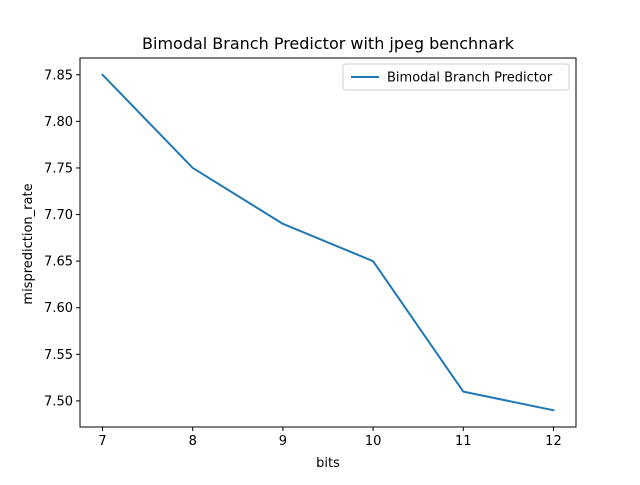 The image size is (640, 485). Describe the element at coordinates (58, 168) in the screenshot. I see `y-tick-label: 7.75` at that location.